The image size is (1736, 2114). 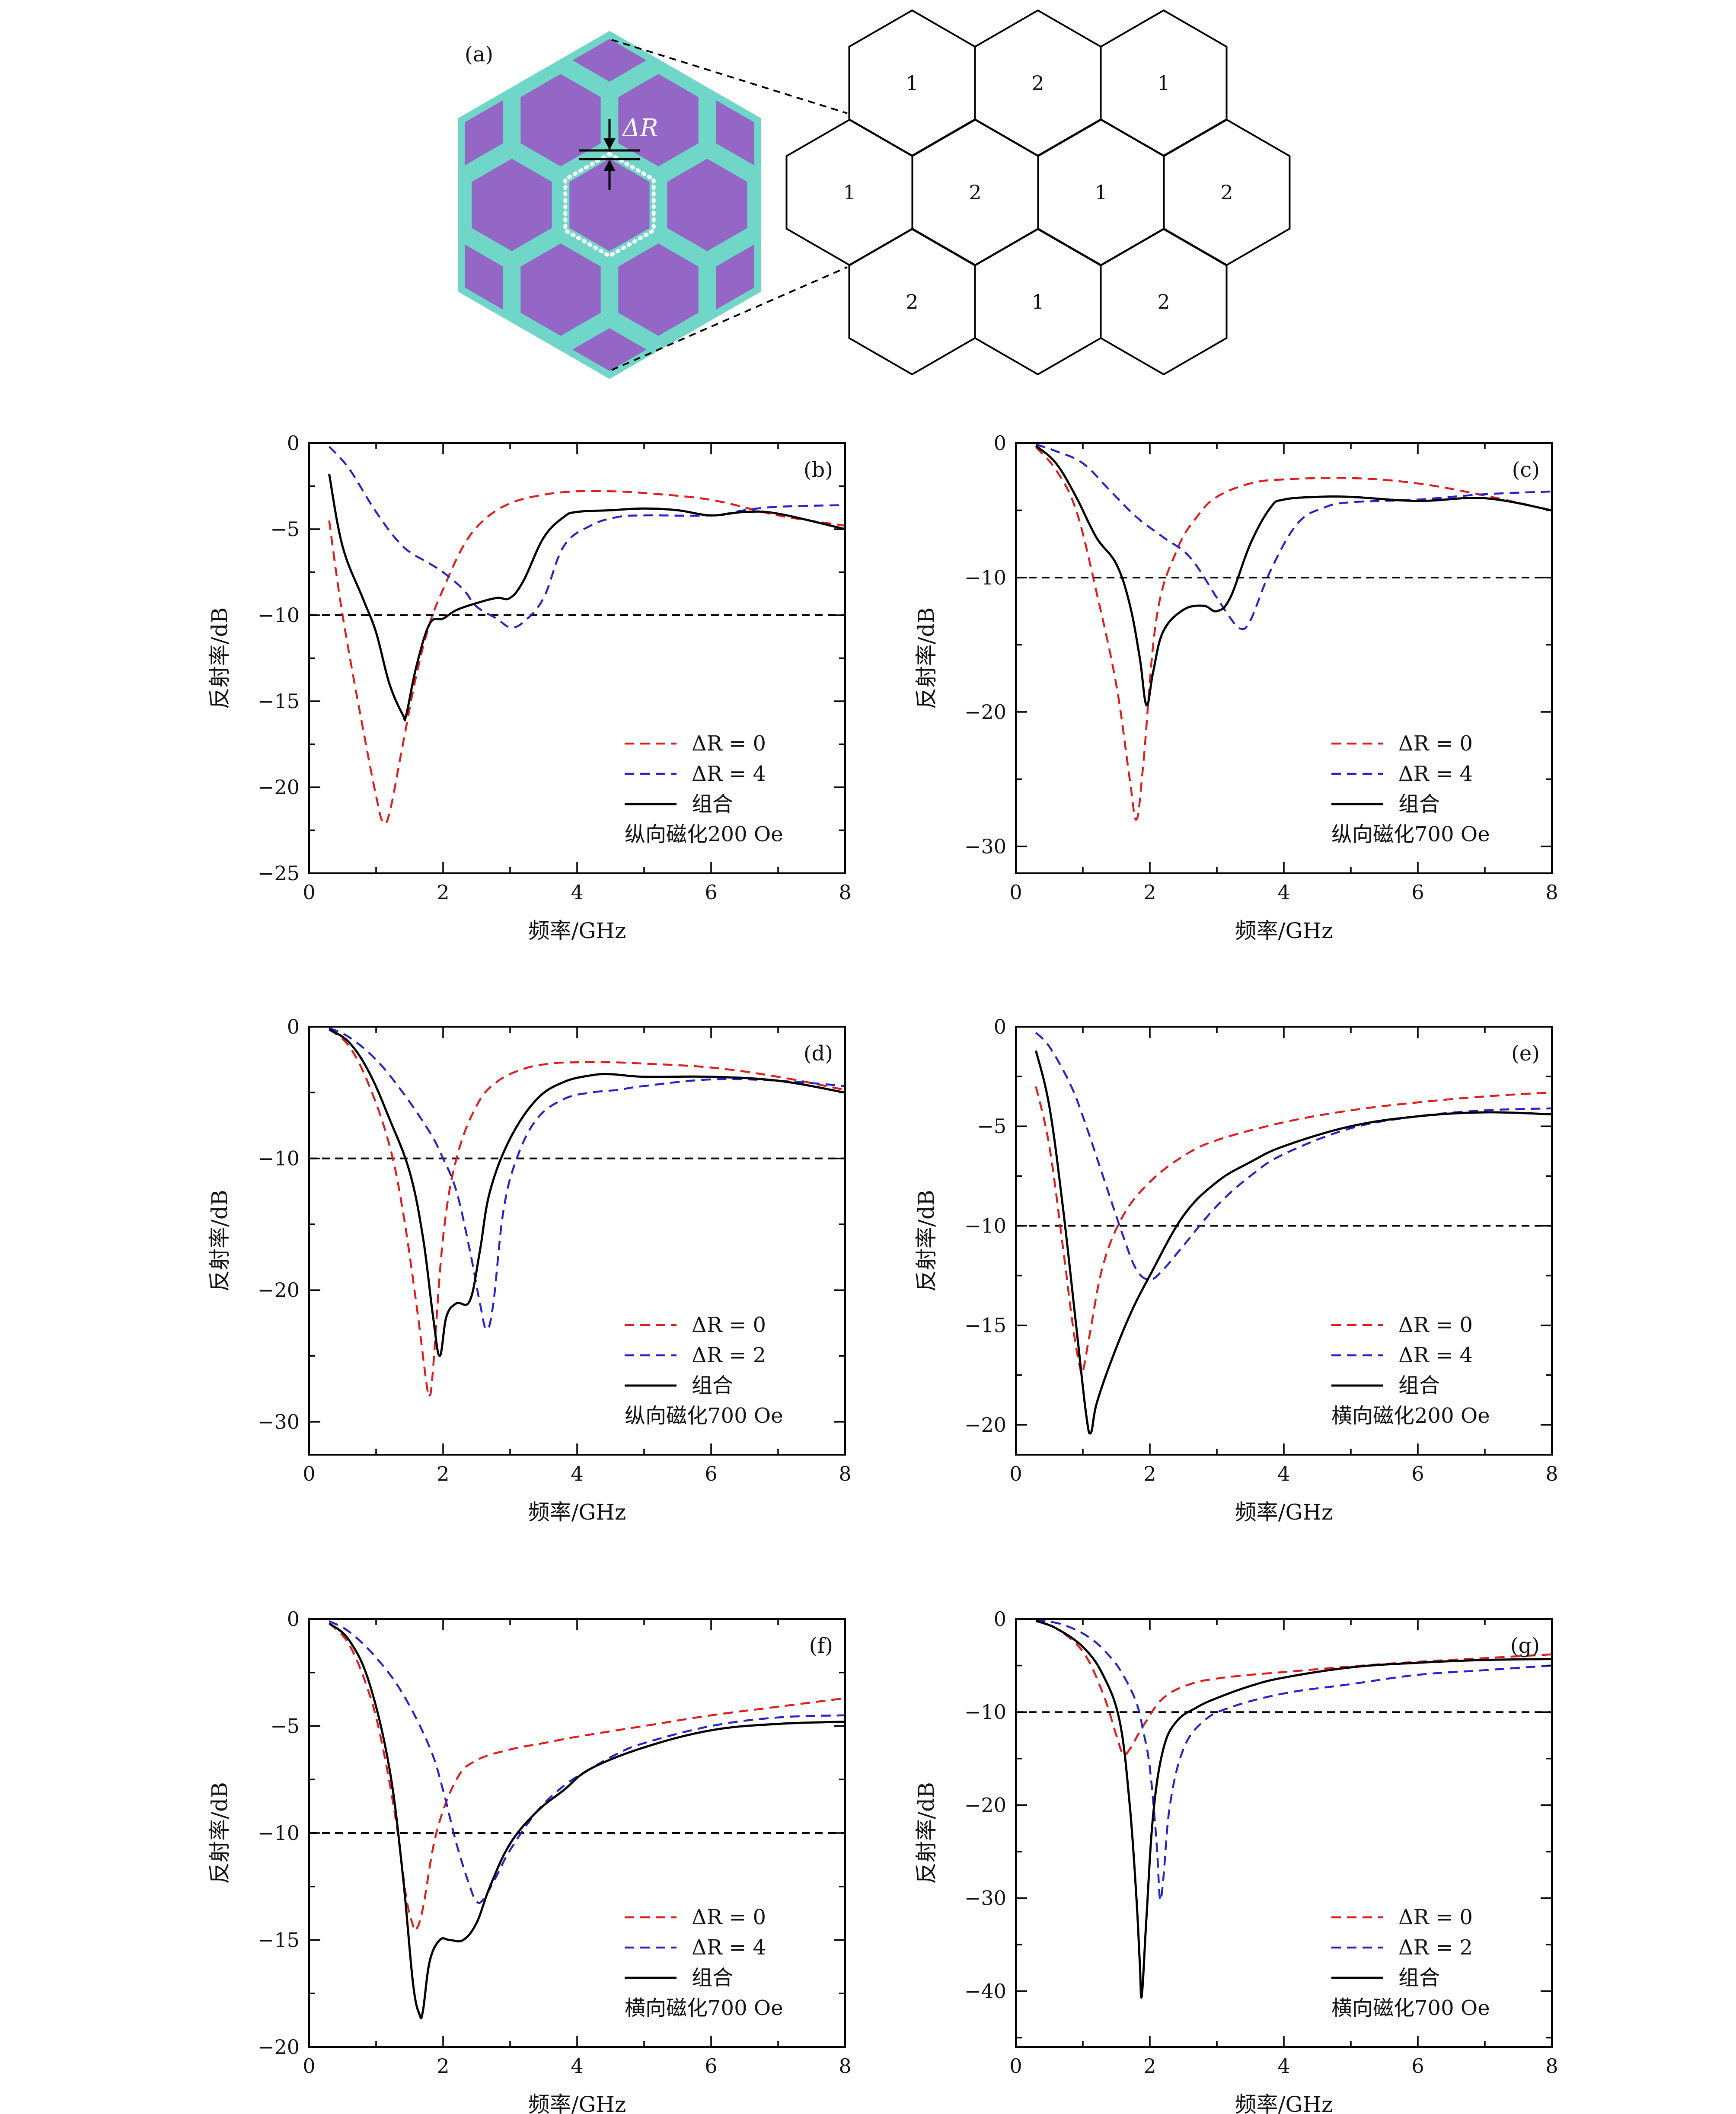 I want to click on delta-r-label: ΔR, so click(x=640, y=128).